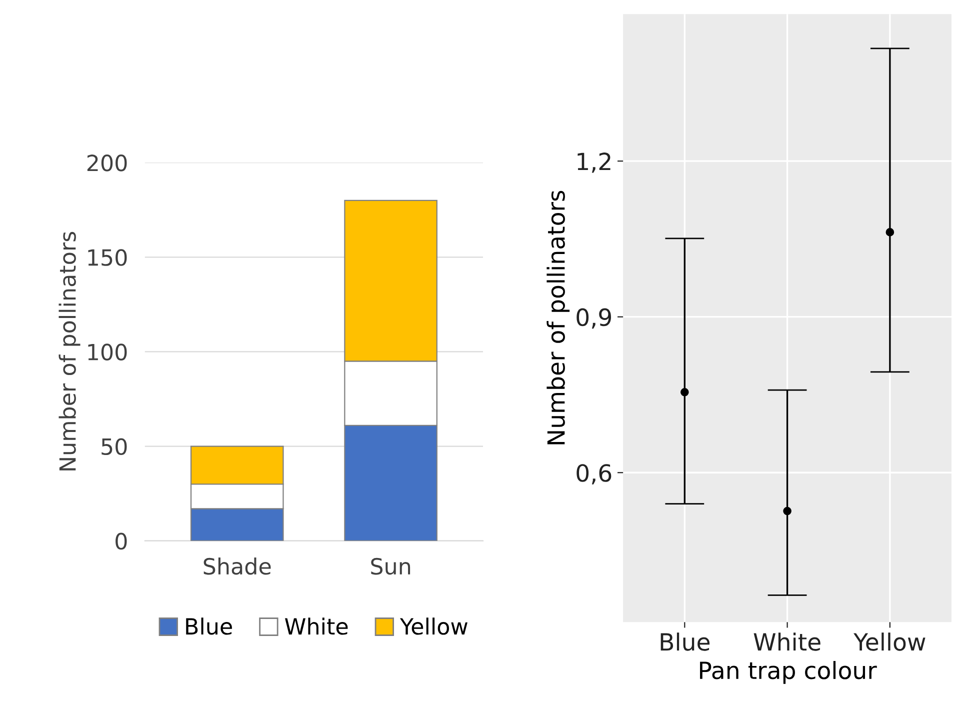  Describe the element at coordinates (594, 162) in the screenshot. I see `y-tick-label: 1,2` at that location.